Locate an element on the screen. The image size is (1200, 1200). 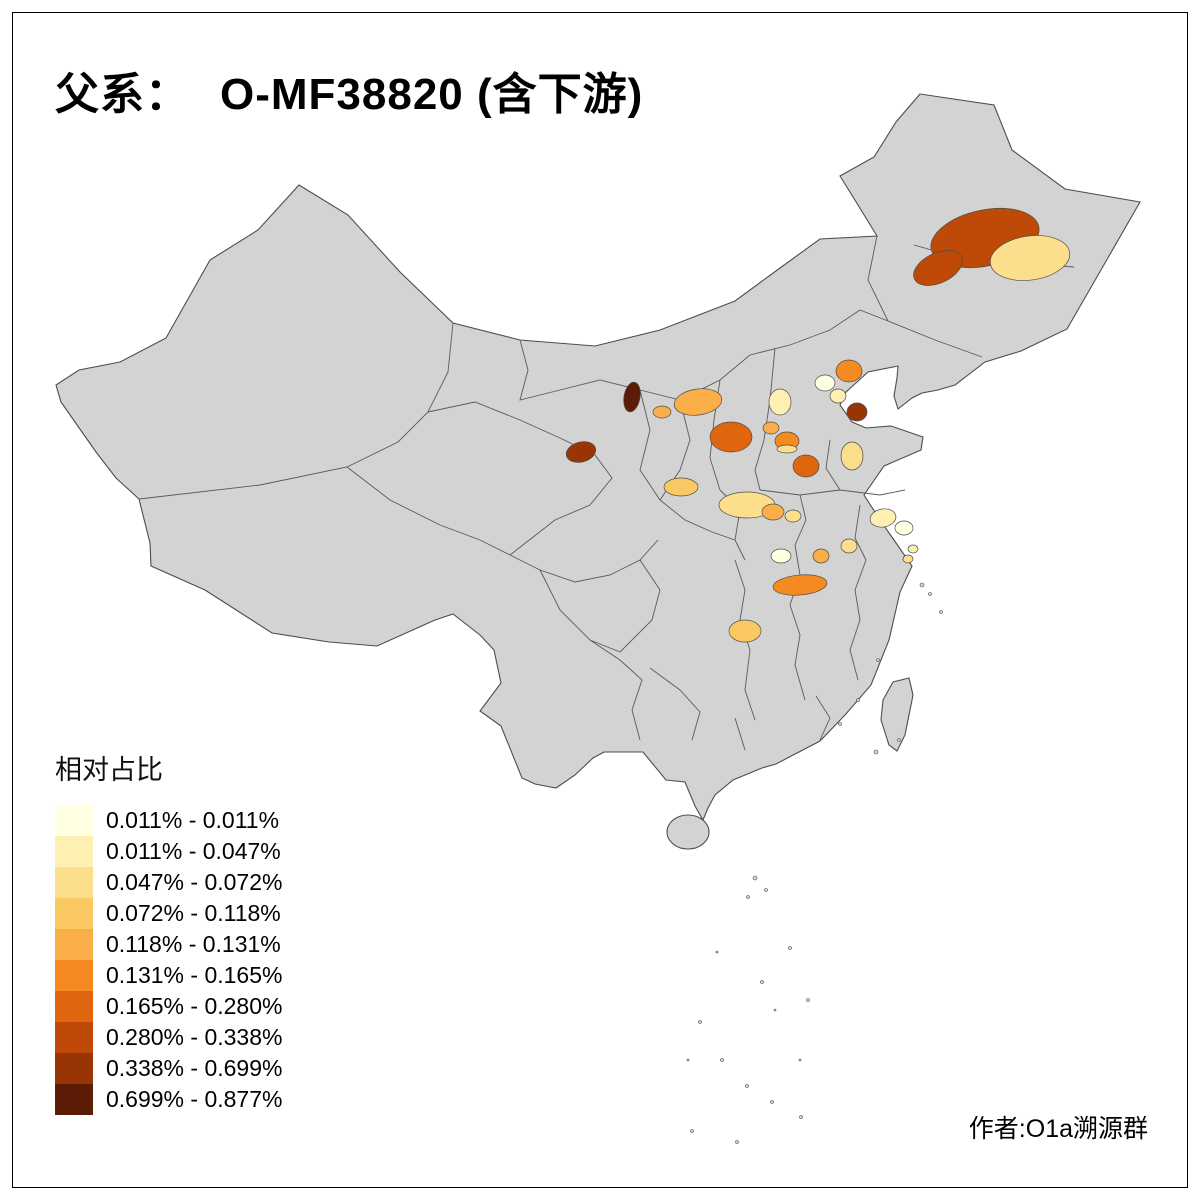
legend-label: 0.118% - 0.131% is located at coordinates (193, 944).